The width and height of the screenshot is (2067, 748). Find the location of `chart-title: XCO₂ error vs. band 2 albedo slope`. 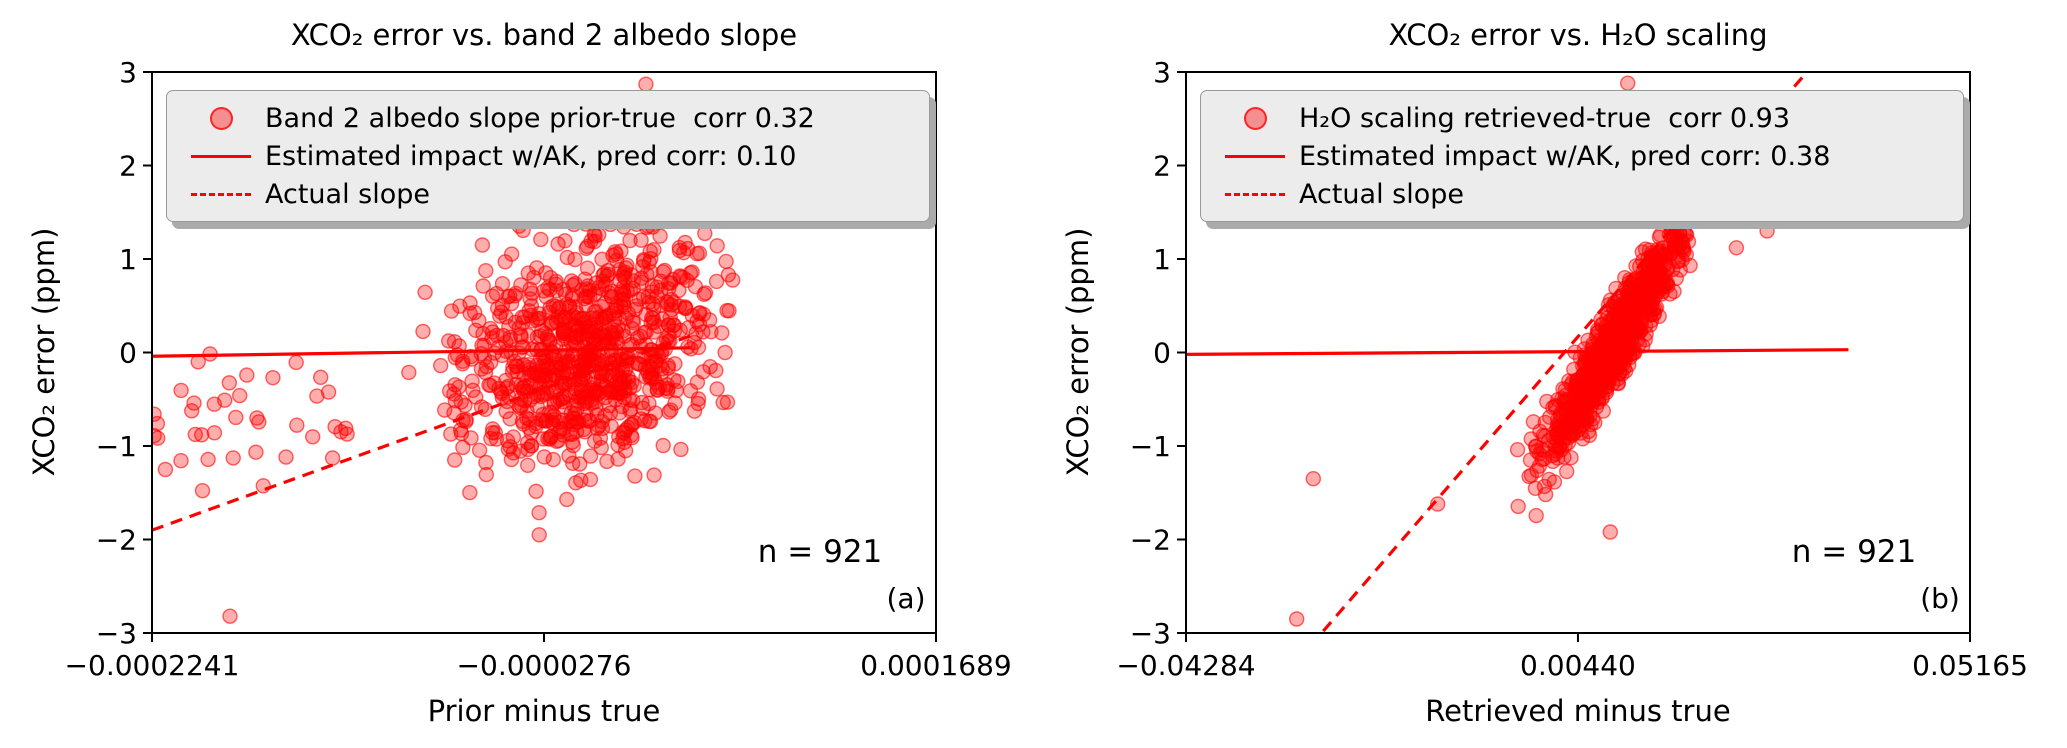

chart-title: XCO₂ error vs. band 2 albedo slope is located at coordinates (544, 35).